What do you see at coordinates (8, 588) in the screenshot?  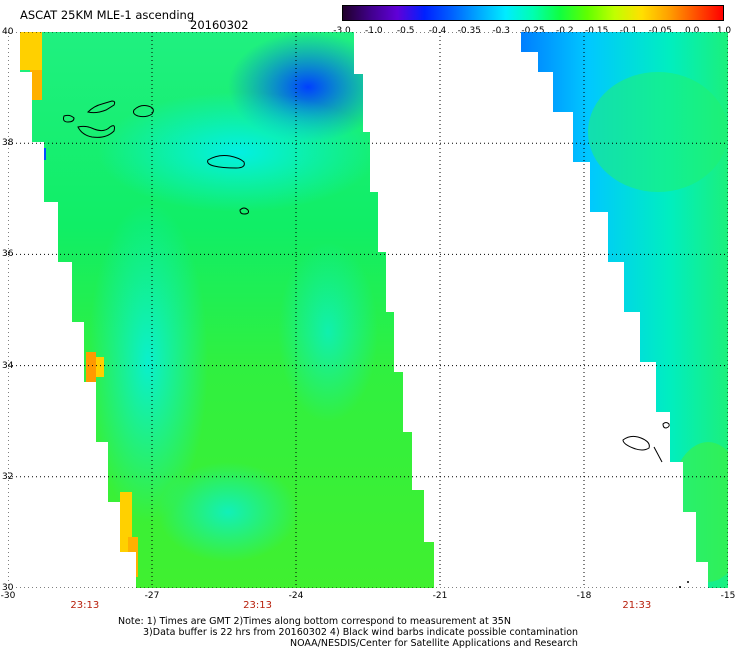 I see `latitude-label: 30` at bounding box center [8, 588].